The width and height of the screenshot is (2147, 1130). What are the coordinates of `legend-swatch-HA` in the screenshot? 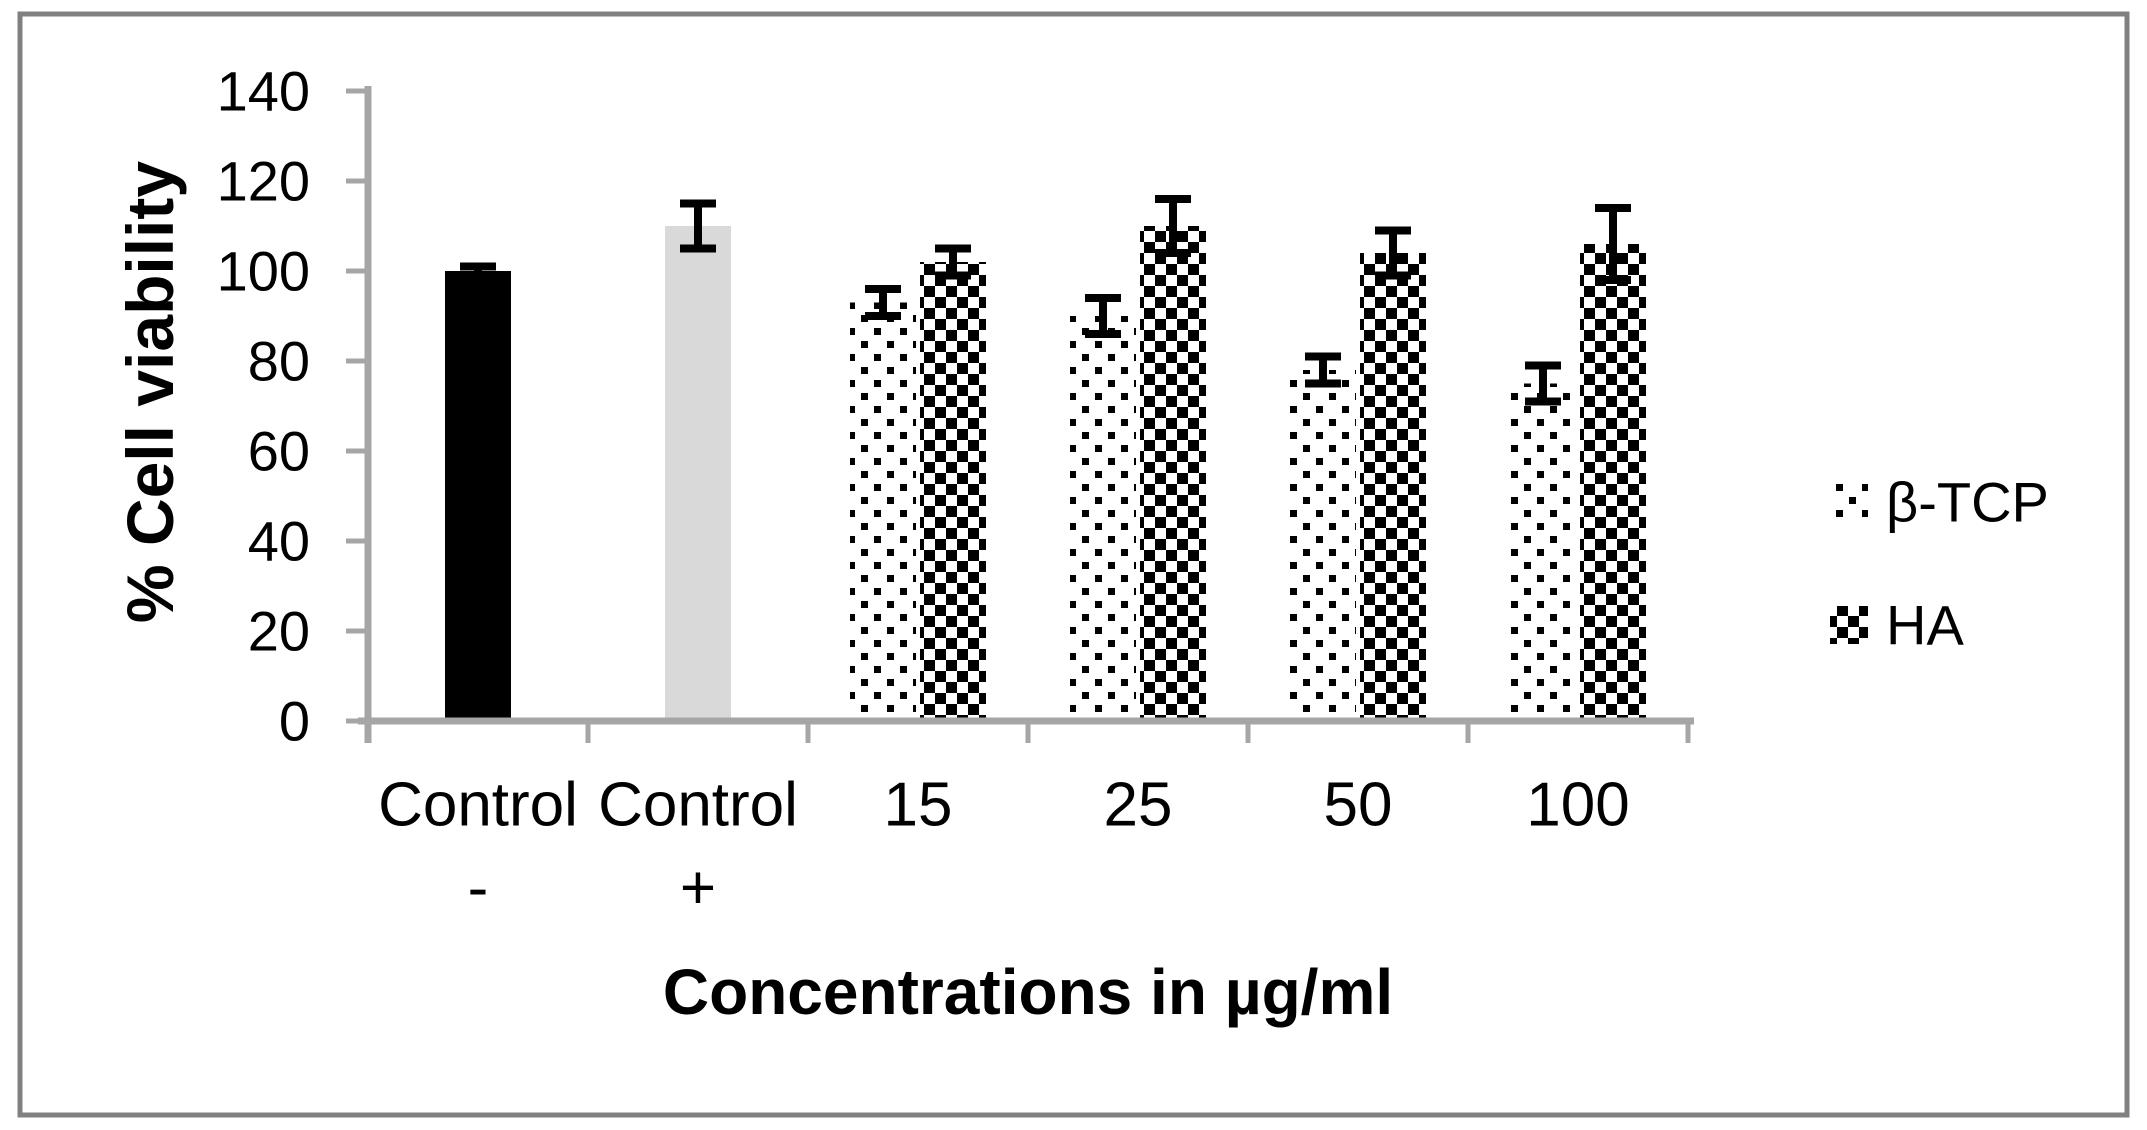 It's located at (1849, 625).